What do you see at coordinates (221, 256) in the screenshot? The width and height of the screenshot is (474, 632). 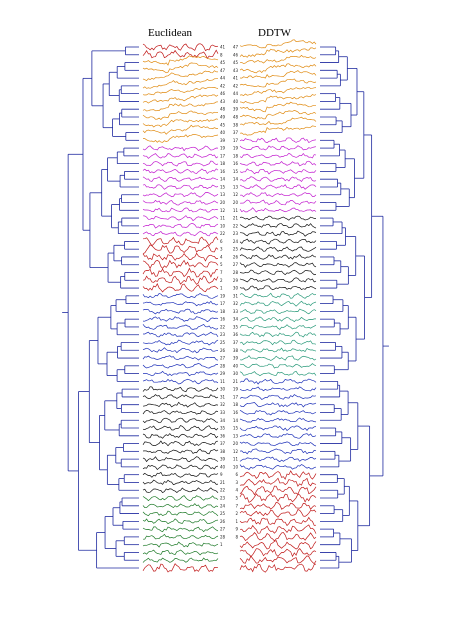 I see `left-leaf-label: 4` at bounding box center [221, 256].